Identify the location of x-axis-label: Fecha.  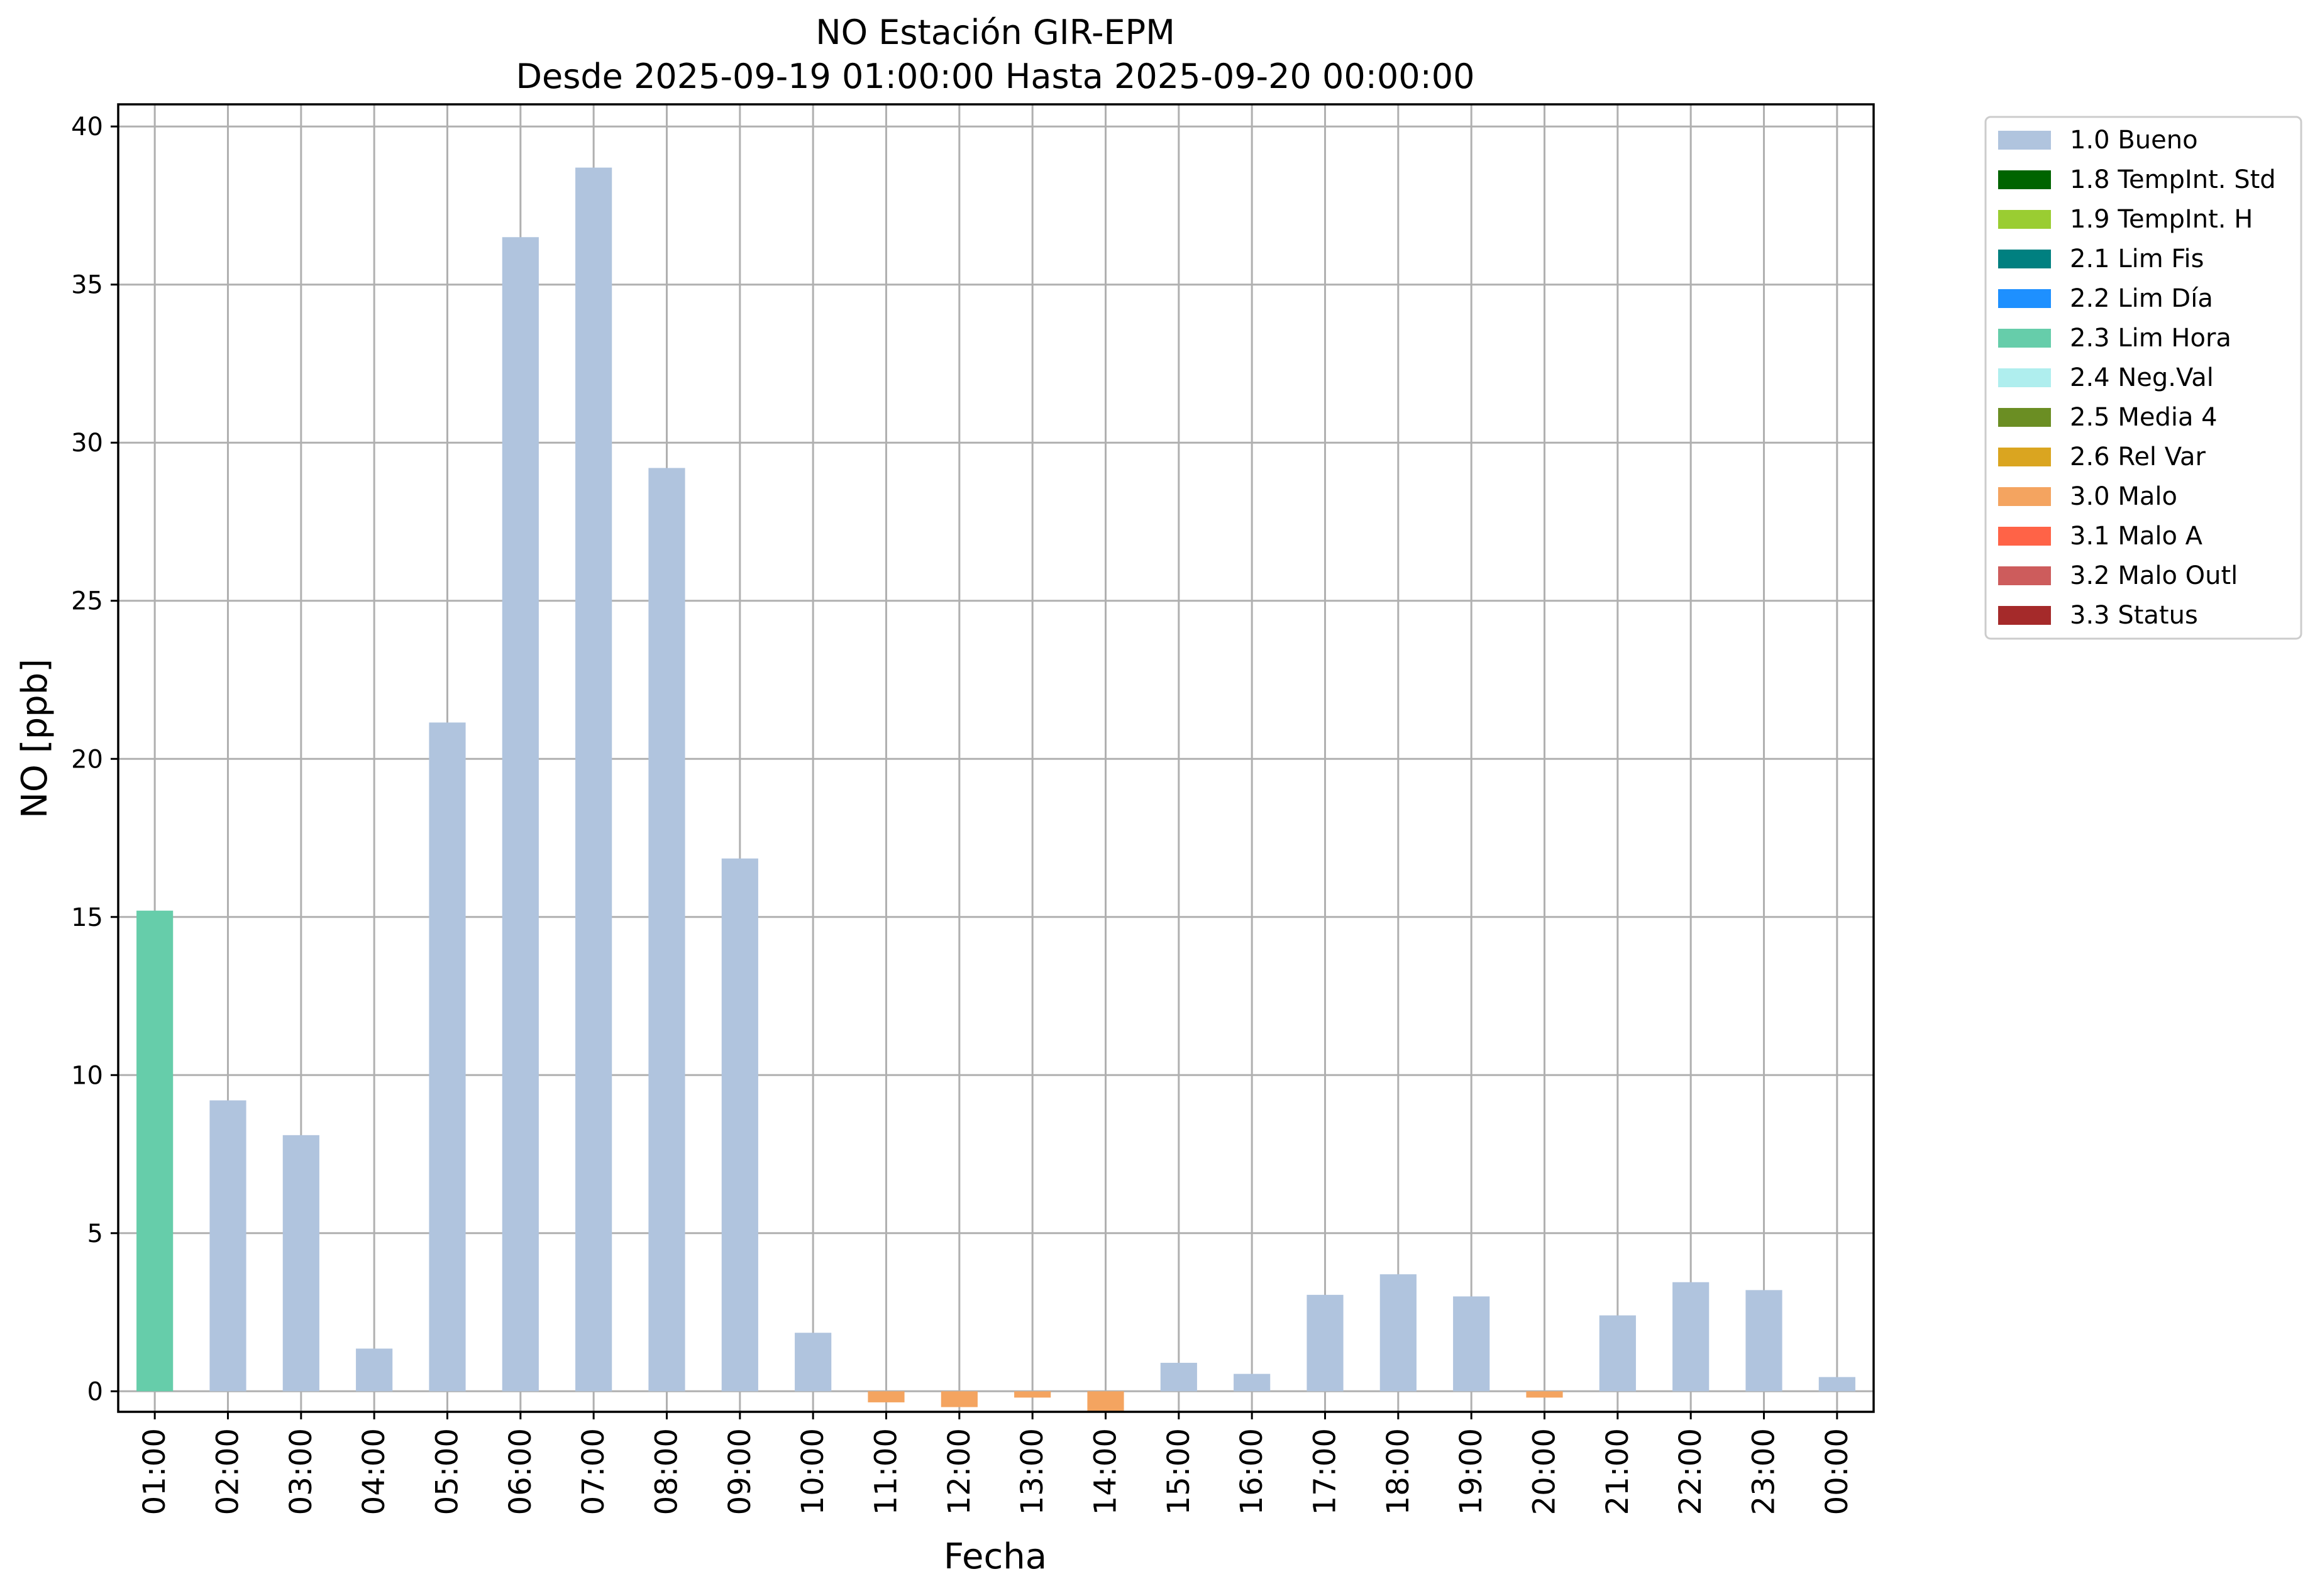
(995, 1556).